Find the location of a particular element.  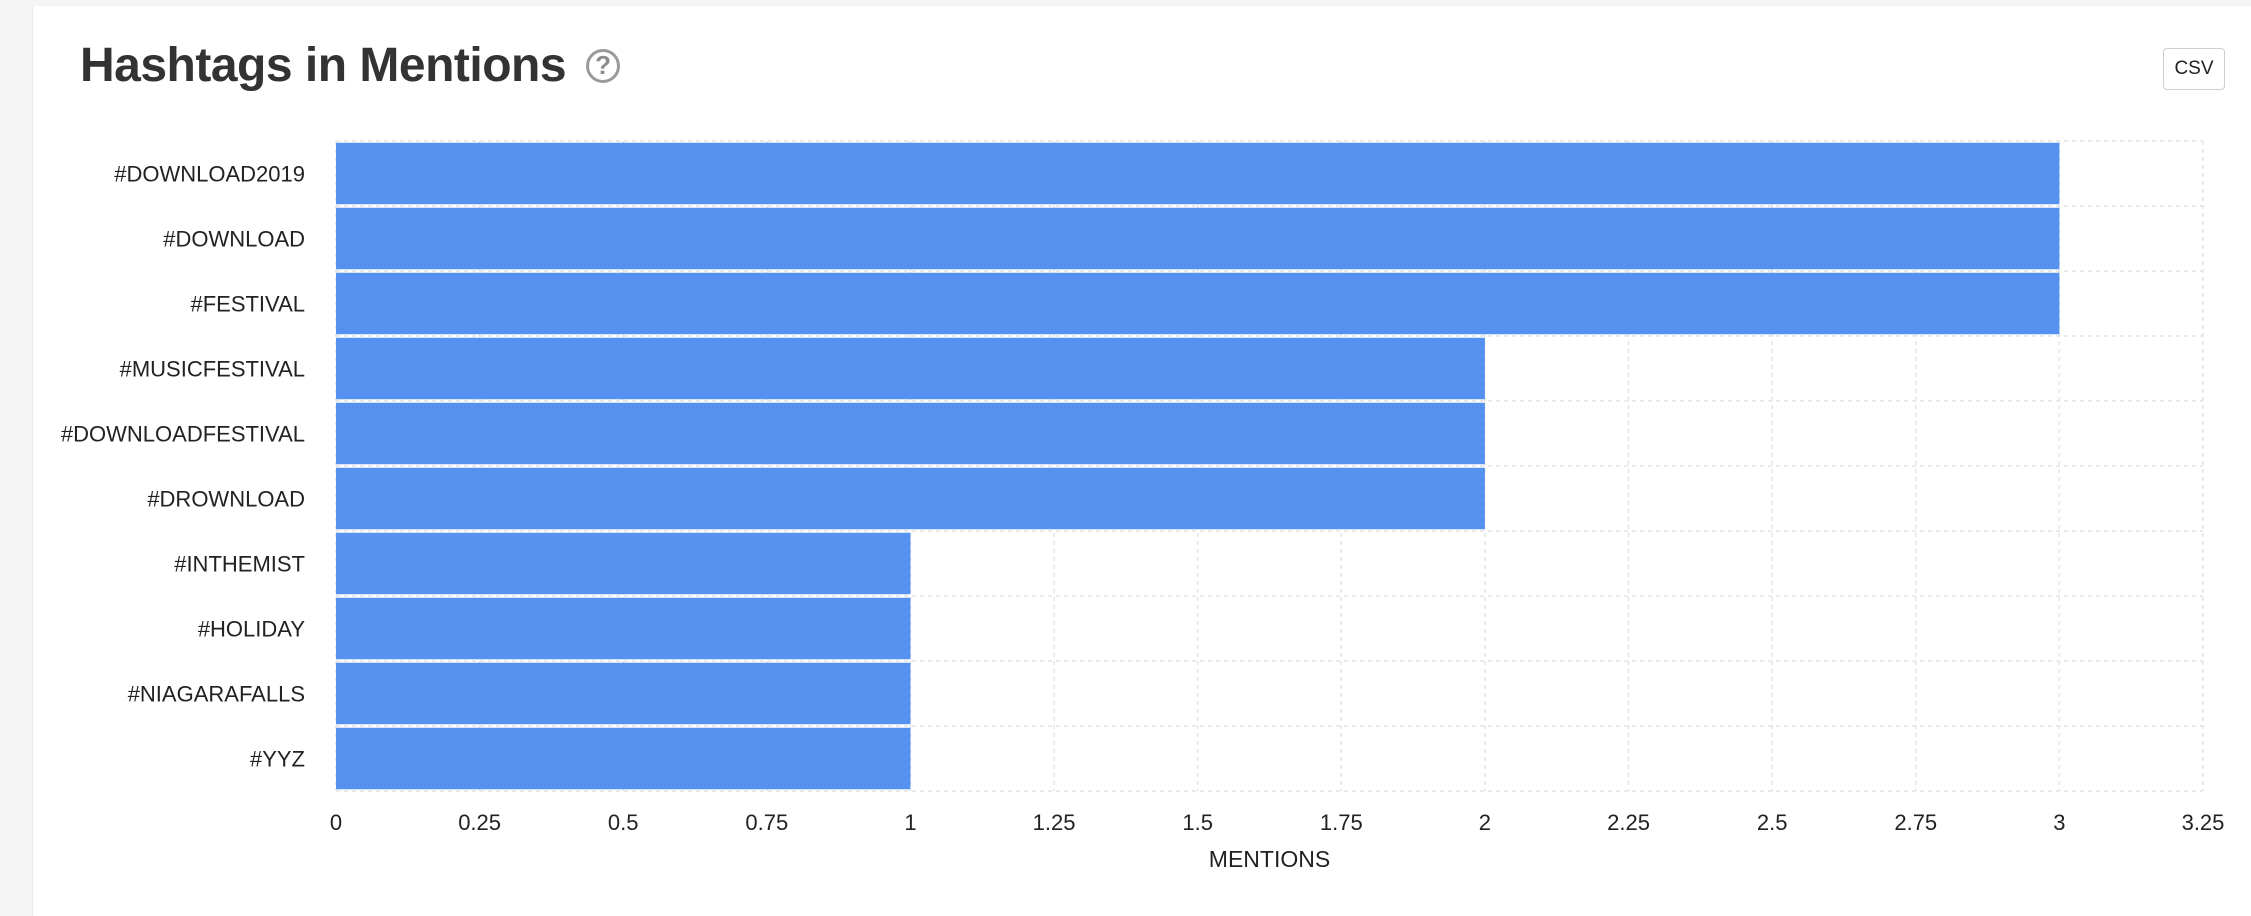

csv-export-button: CSV is located at coordinates (2194, 69).